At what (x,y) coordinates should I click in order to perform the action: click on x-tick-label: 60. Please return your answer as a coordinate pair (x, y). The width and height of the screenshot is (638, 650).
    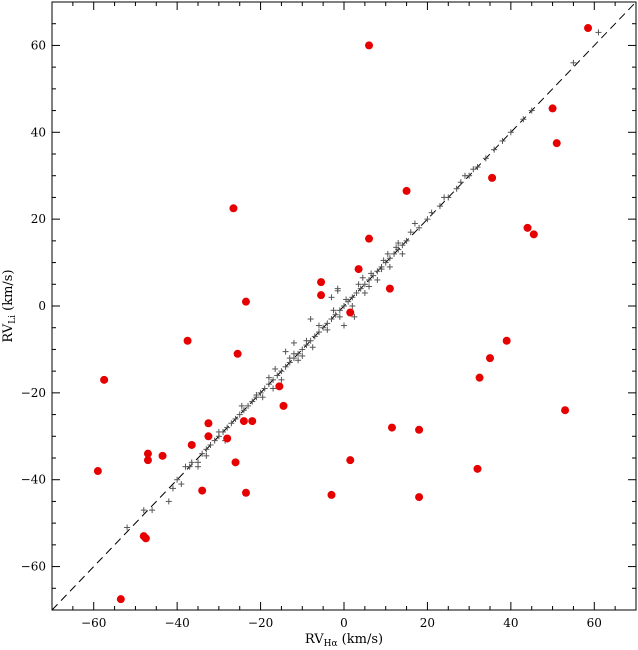
    Looking at the image, I should click on (594, 623).